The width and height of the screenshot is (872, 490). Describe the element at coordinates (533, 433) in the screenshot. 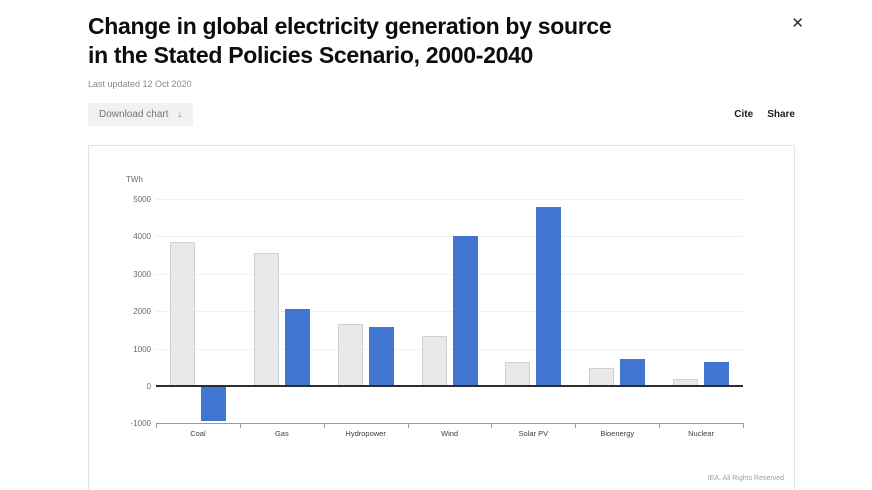

I see `x-axis-label-solar-pv: Solar PV` at that location.